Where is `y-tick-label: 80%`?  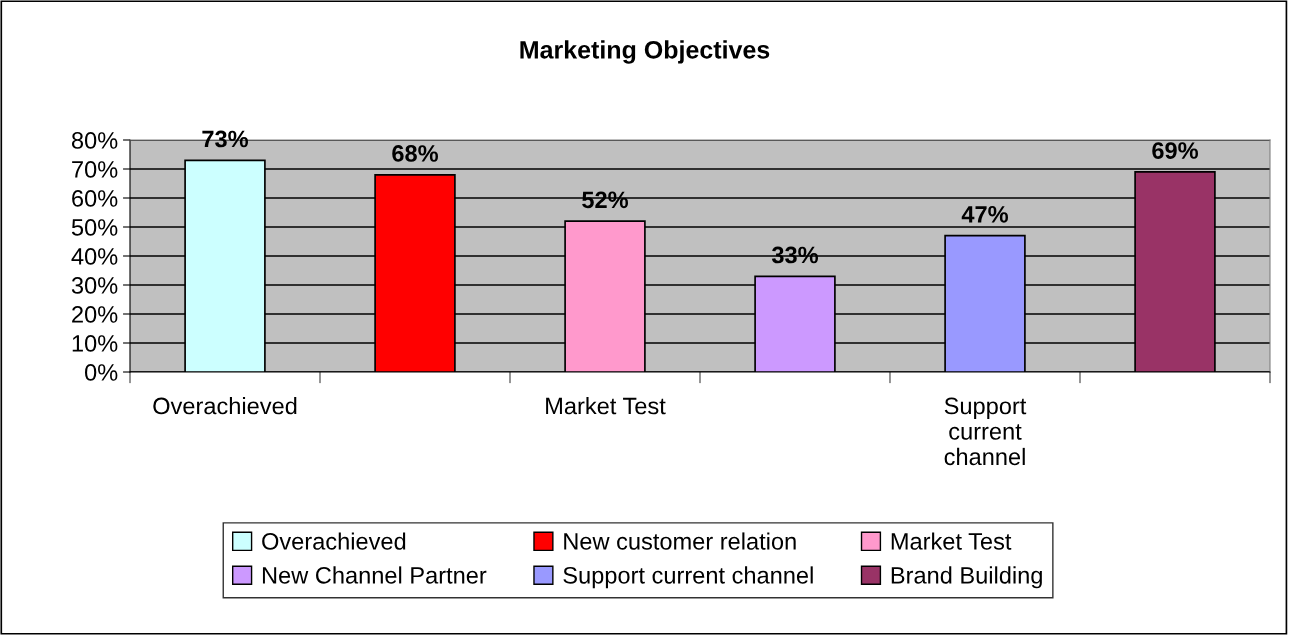
y-tick-label: 80% is located at coordinates (94, 140).